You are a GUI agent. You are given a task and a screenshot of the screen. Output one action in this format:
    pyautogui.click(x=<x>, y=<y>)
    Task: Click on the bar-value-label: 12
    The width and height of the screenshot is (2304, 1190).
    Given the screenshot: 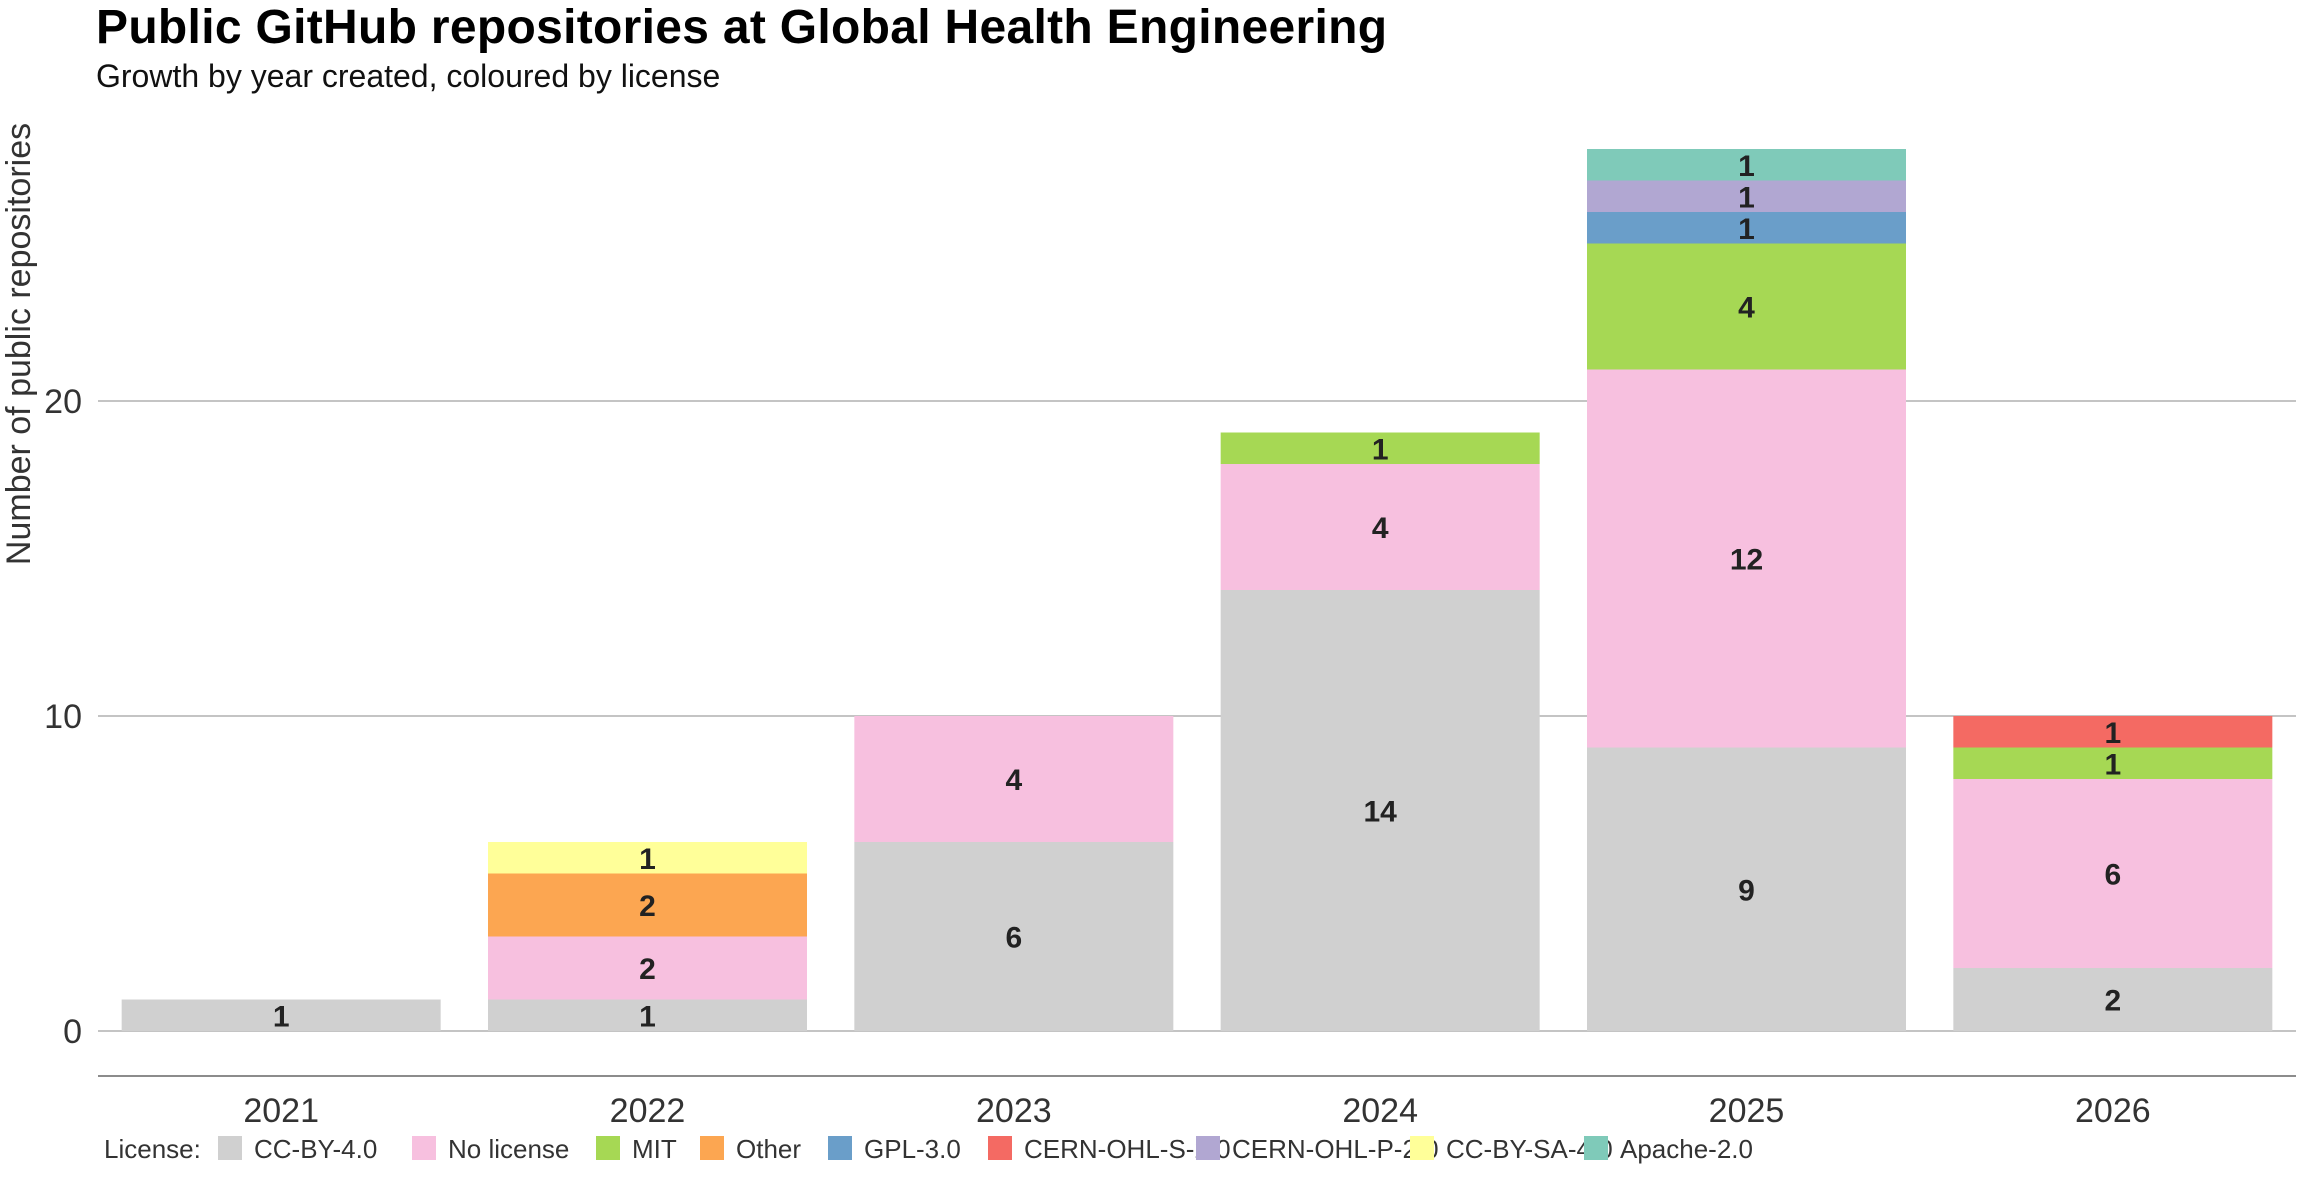 What is the action you would take?
    pyautogui.click(x=1746, y=560)
    